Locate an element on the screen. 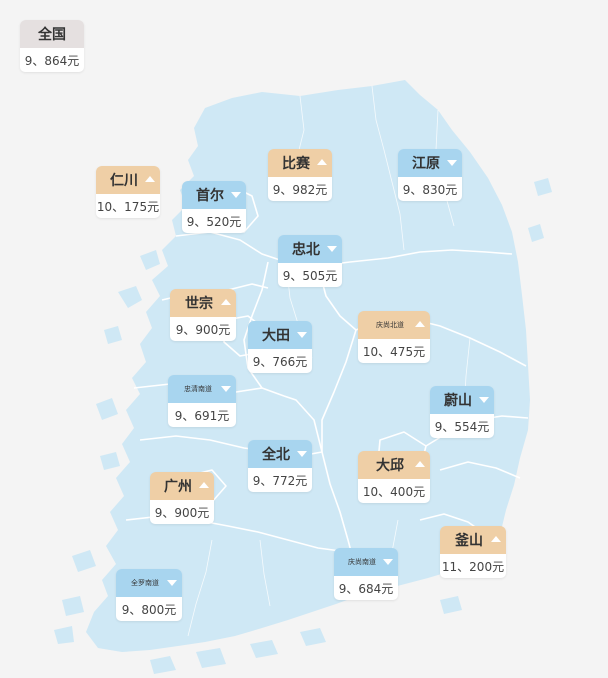 Image resolution: width=608 pixels, height=678 pixels. region-label-gwangju: 广州 9、900元 is located at coordinates (182, 498).